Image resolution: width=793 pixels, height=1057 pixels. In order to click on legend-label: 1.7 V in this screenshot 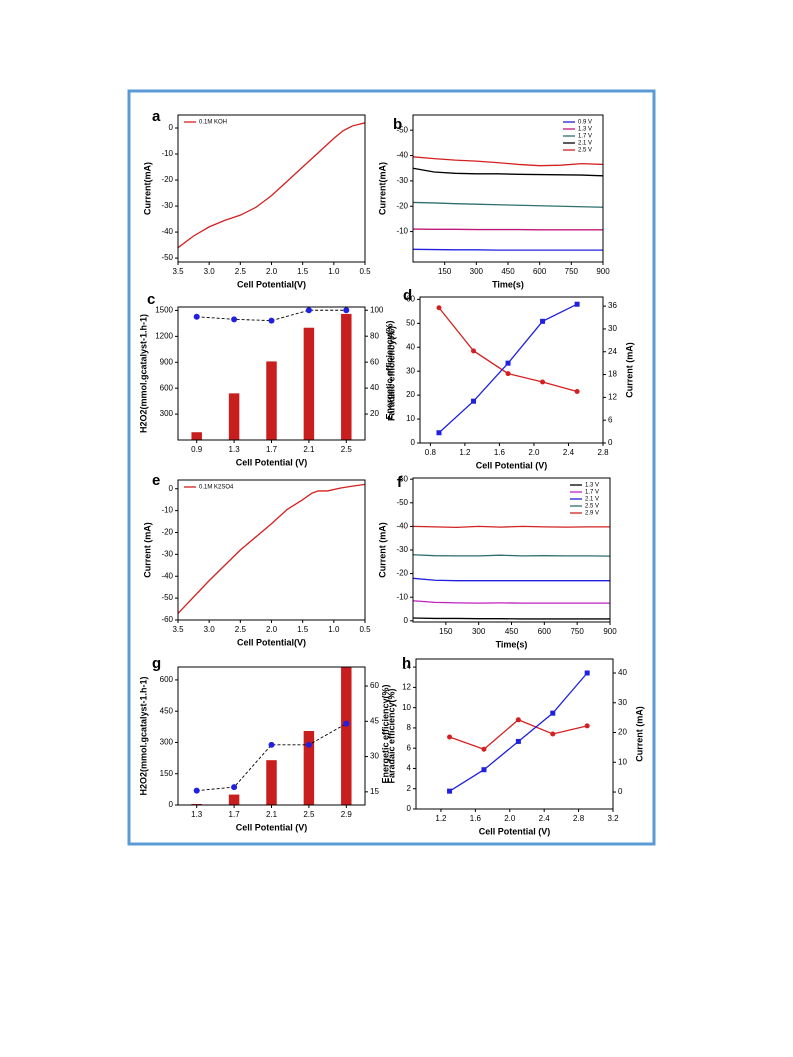, I will do `click(585, 137)`.